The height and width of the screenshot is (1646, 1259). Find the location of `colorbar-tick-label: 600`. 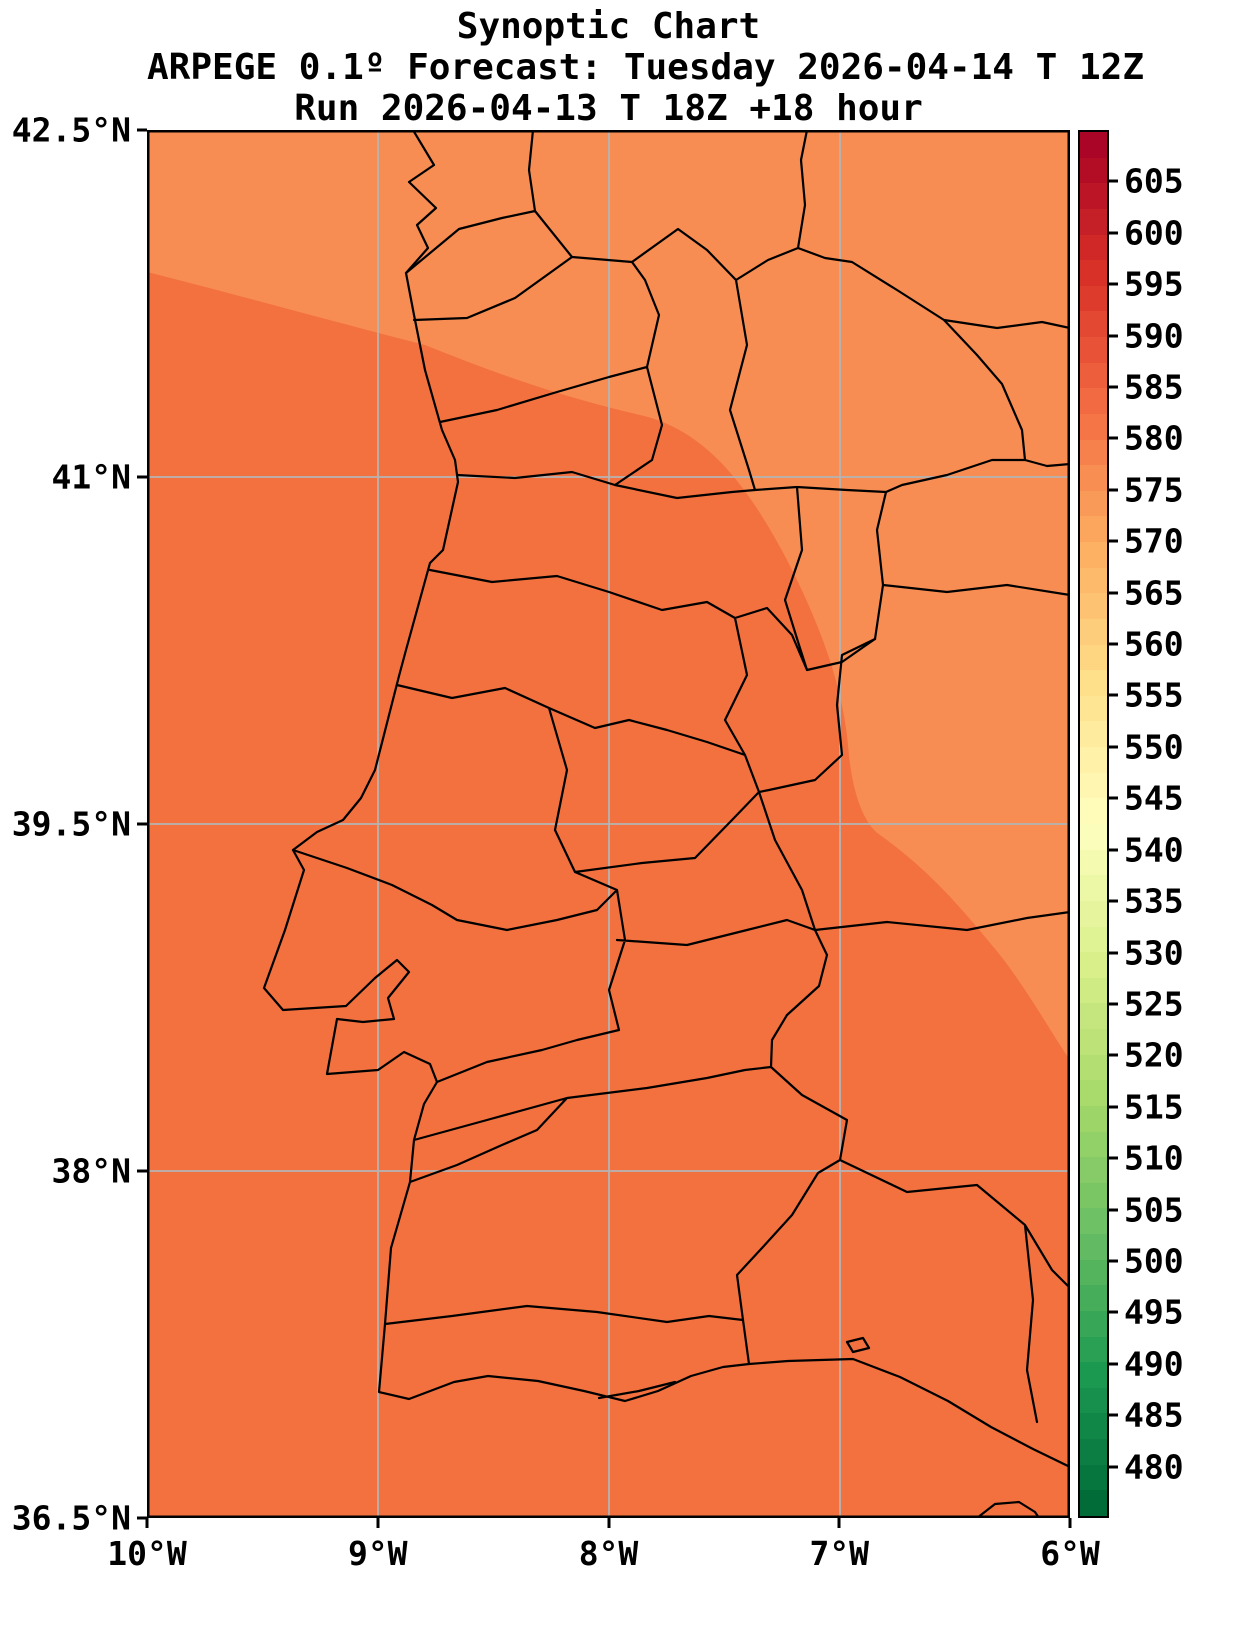

colorbar-tick-label: 600 is located at coordinates (1154, 233).